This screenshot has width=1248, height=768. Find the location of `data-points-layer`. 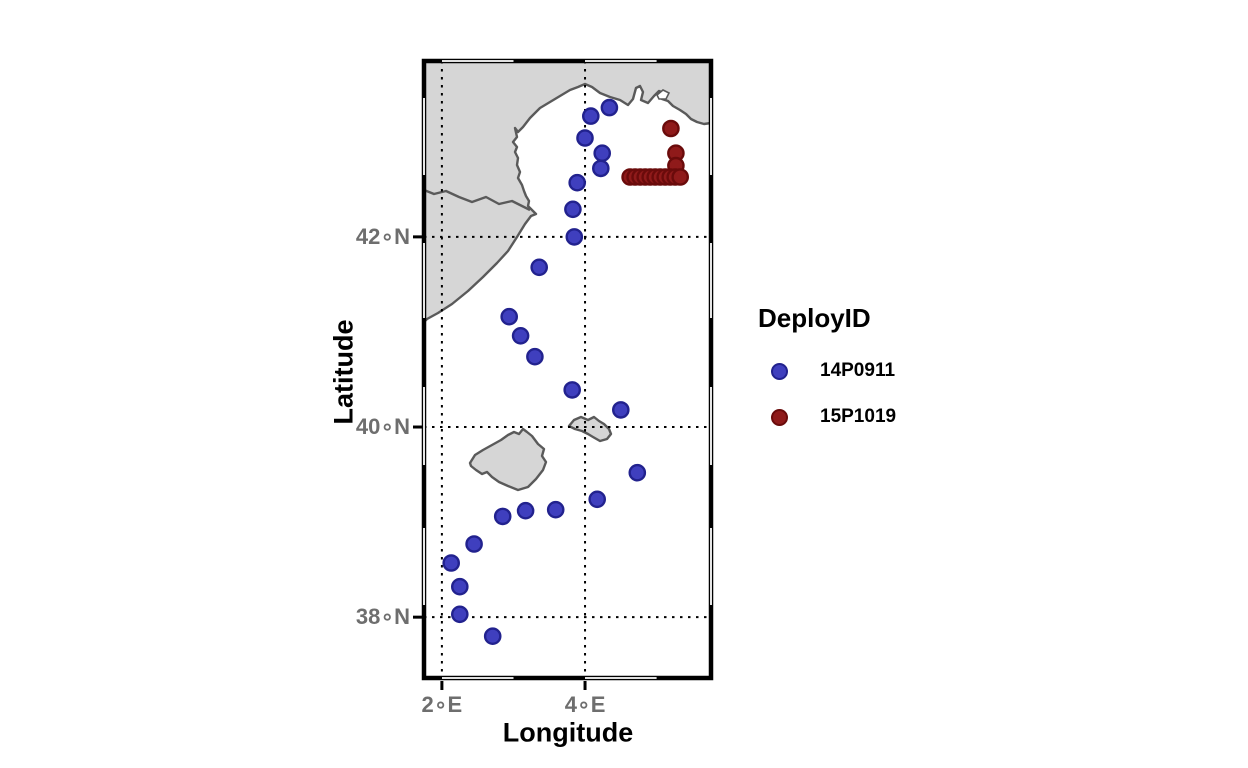

data-points-layer is located at coordinates (566, 372).